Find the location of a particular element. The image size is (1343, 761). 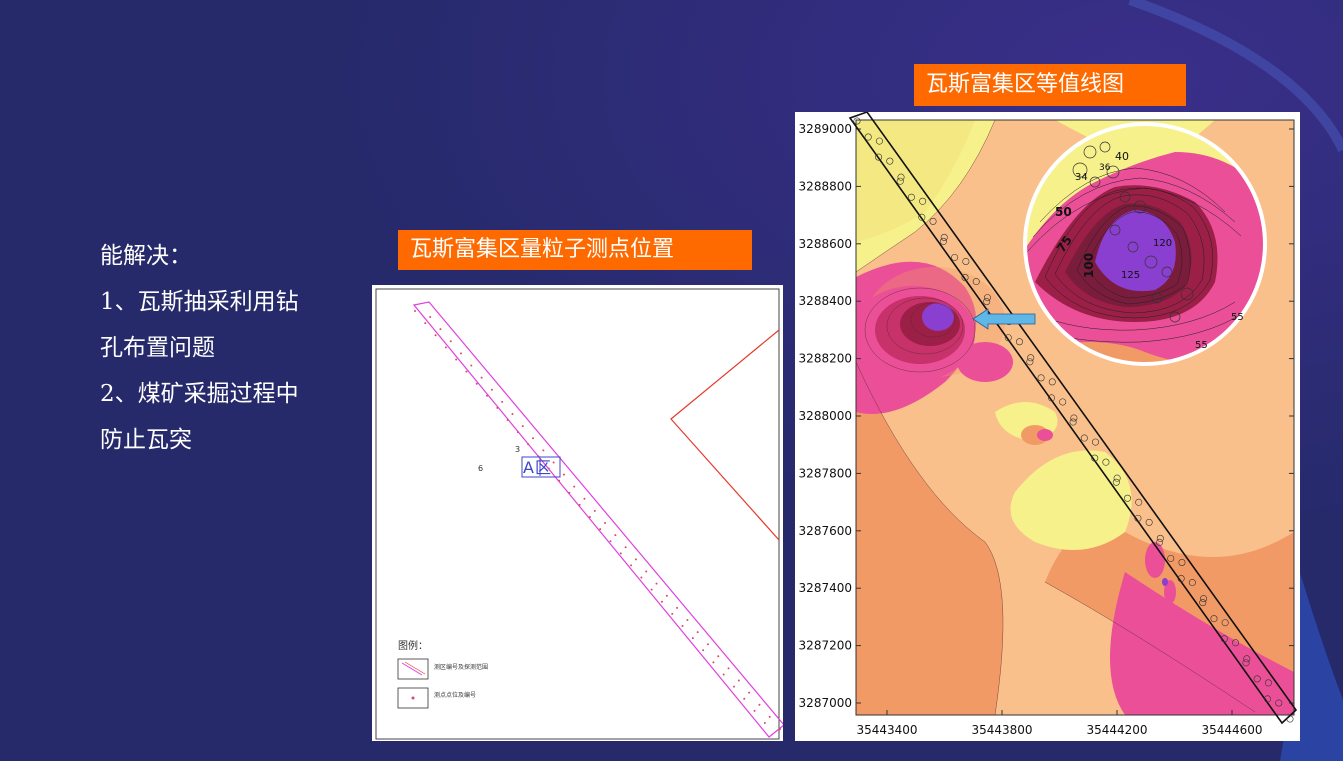

y-tick-label: 3288200 is located at coordinates (825, 359).